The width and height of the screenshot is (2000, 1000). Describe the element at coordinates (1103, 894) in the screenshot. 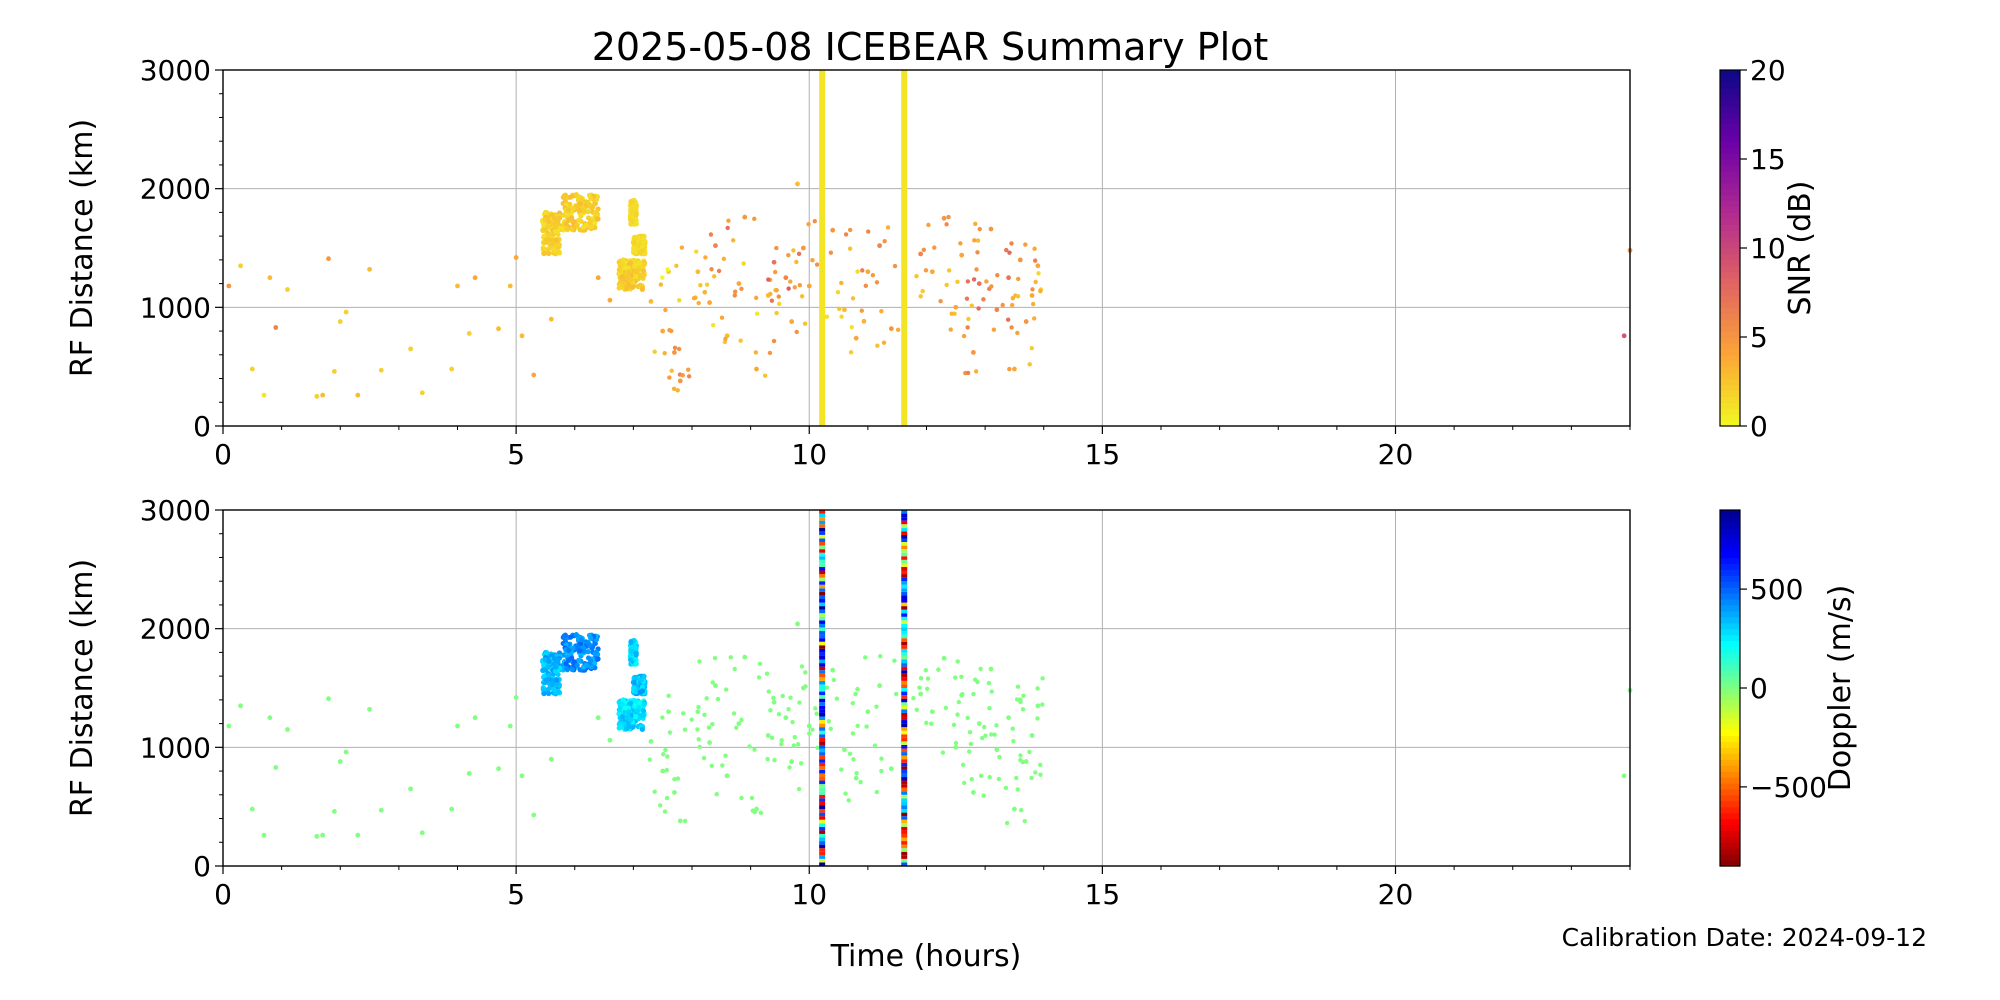

I see `x-tick-label: 15` at that location.